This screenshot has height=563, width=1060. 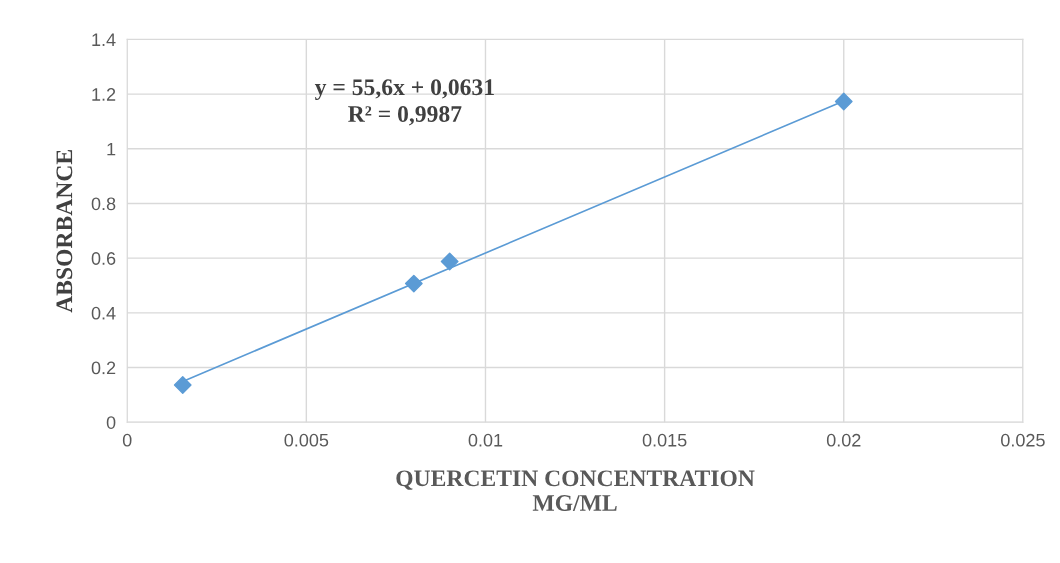 I want to click on y-tick-label: 1, so click(x=111, y=149).